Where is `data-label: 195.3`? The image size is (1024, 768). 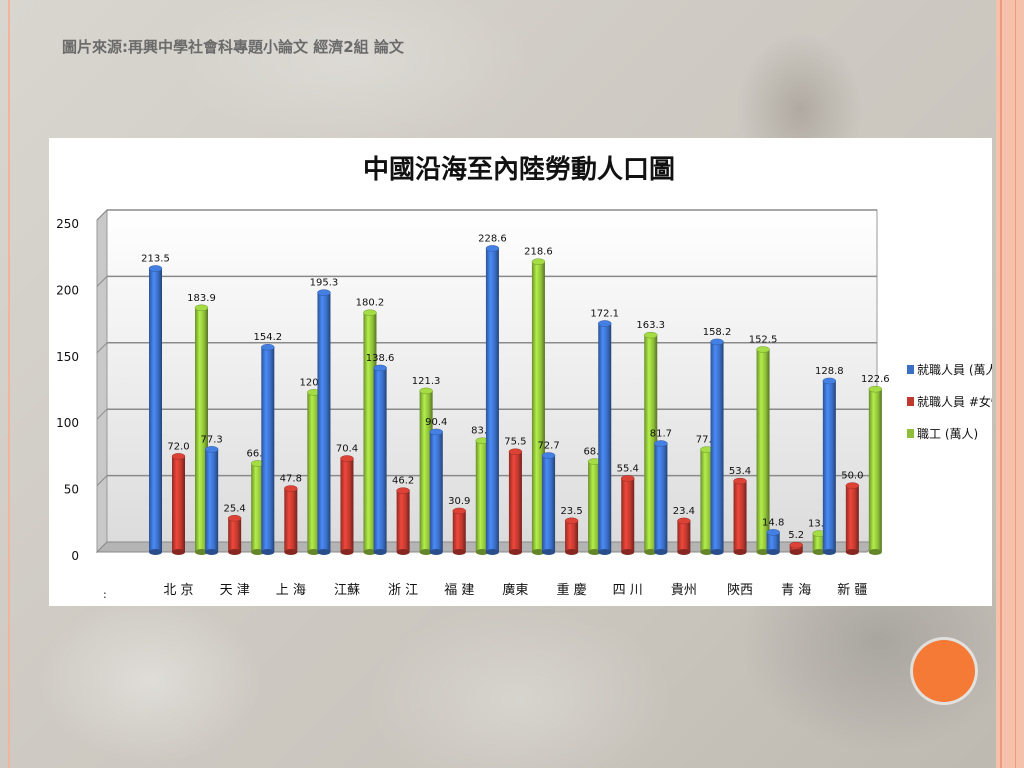 data-label: 195.3 is located at coordinates (324, 283).